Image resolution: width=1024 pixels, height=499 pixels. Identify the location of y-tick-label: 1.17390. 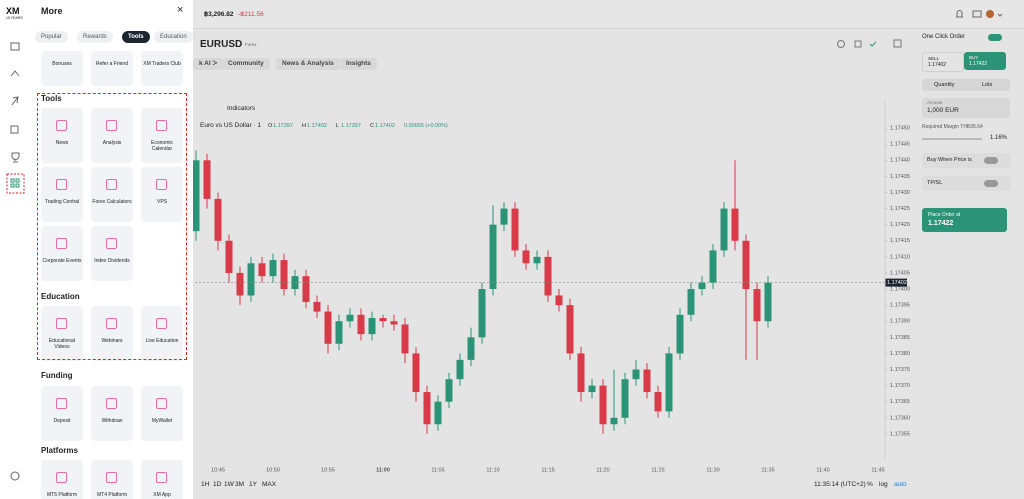
(900, 322).